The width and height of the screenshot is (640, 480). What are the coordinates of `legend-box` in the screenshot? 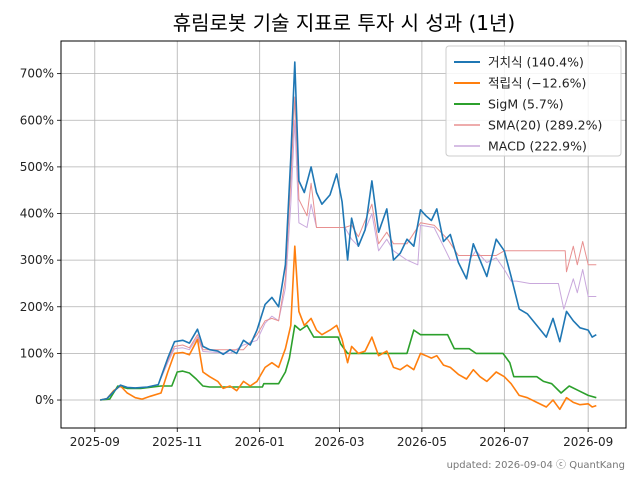 It's located at (533, 101).